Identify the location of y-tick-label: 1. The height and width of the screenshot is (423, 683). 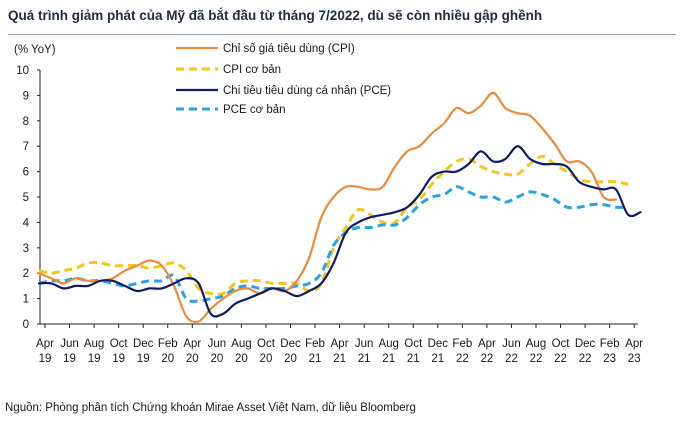
(26, 300).